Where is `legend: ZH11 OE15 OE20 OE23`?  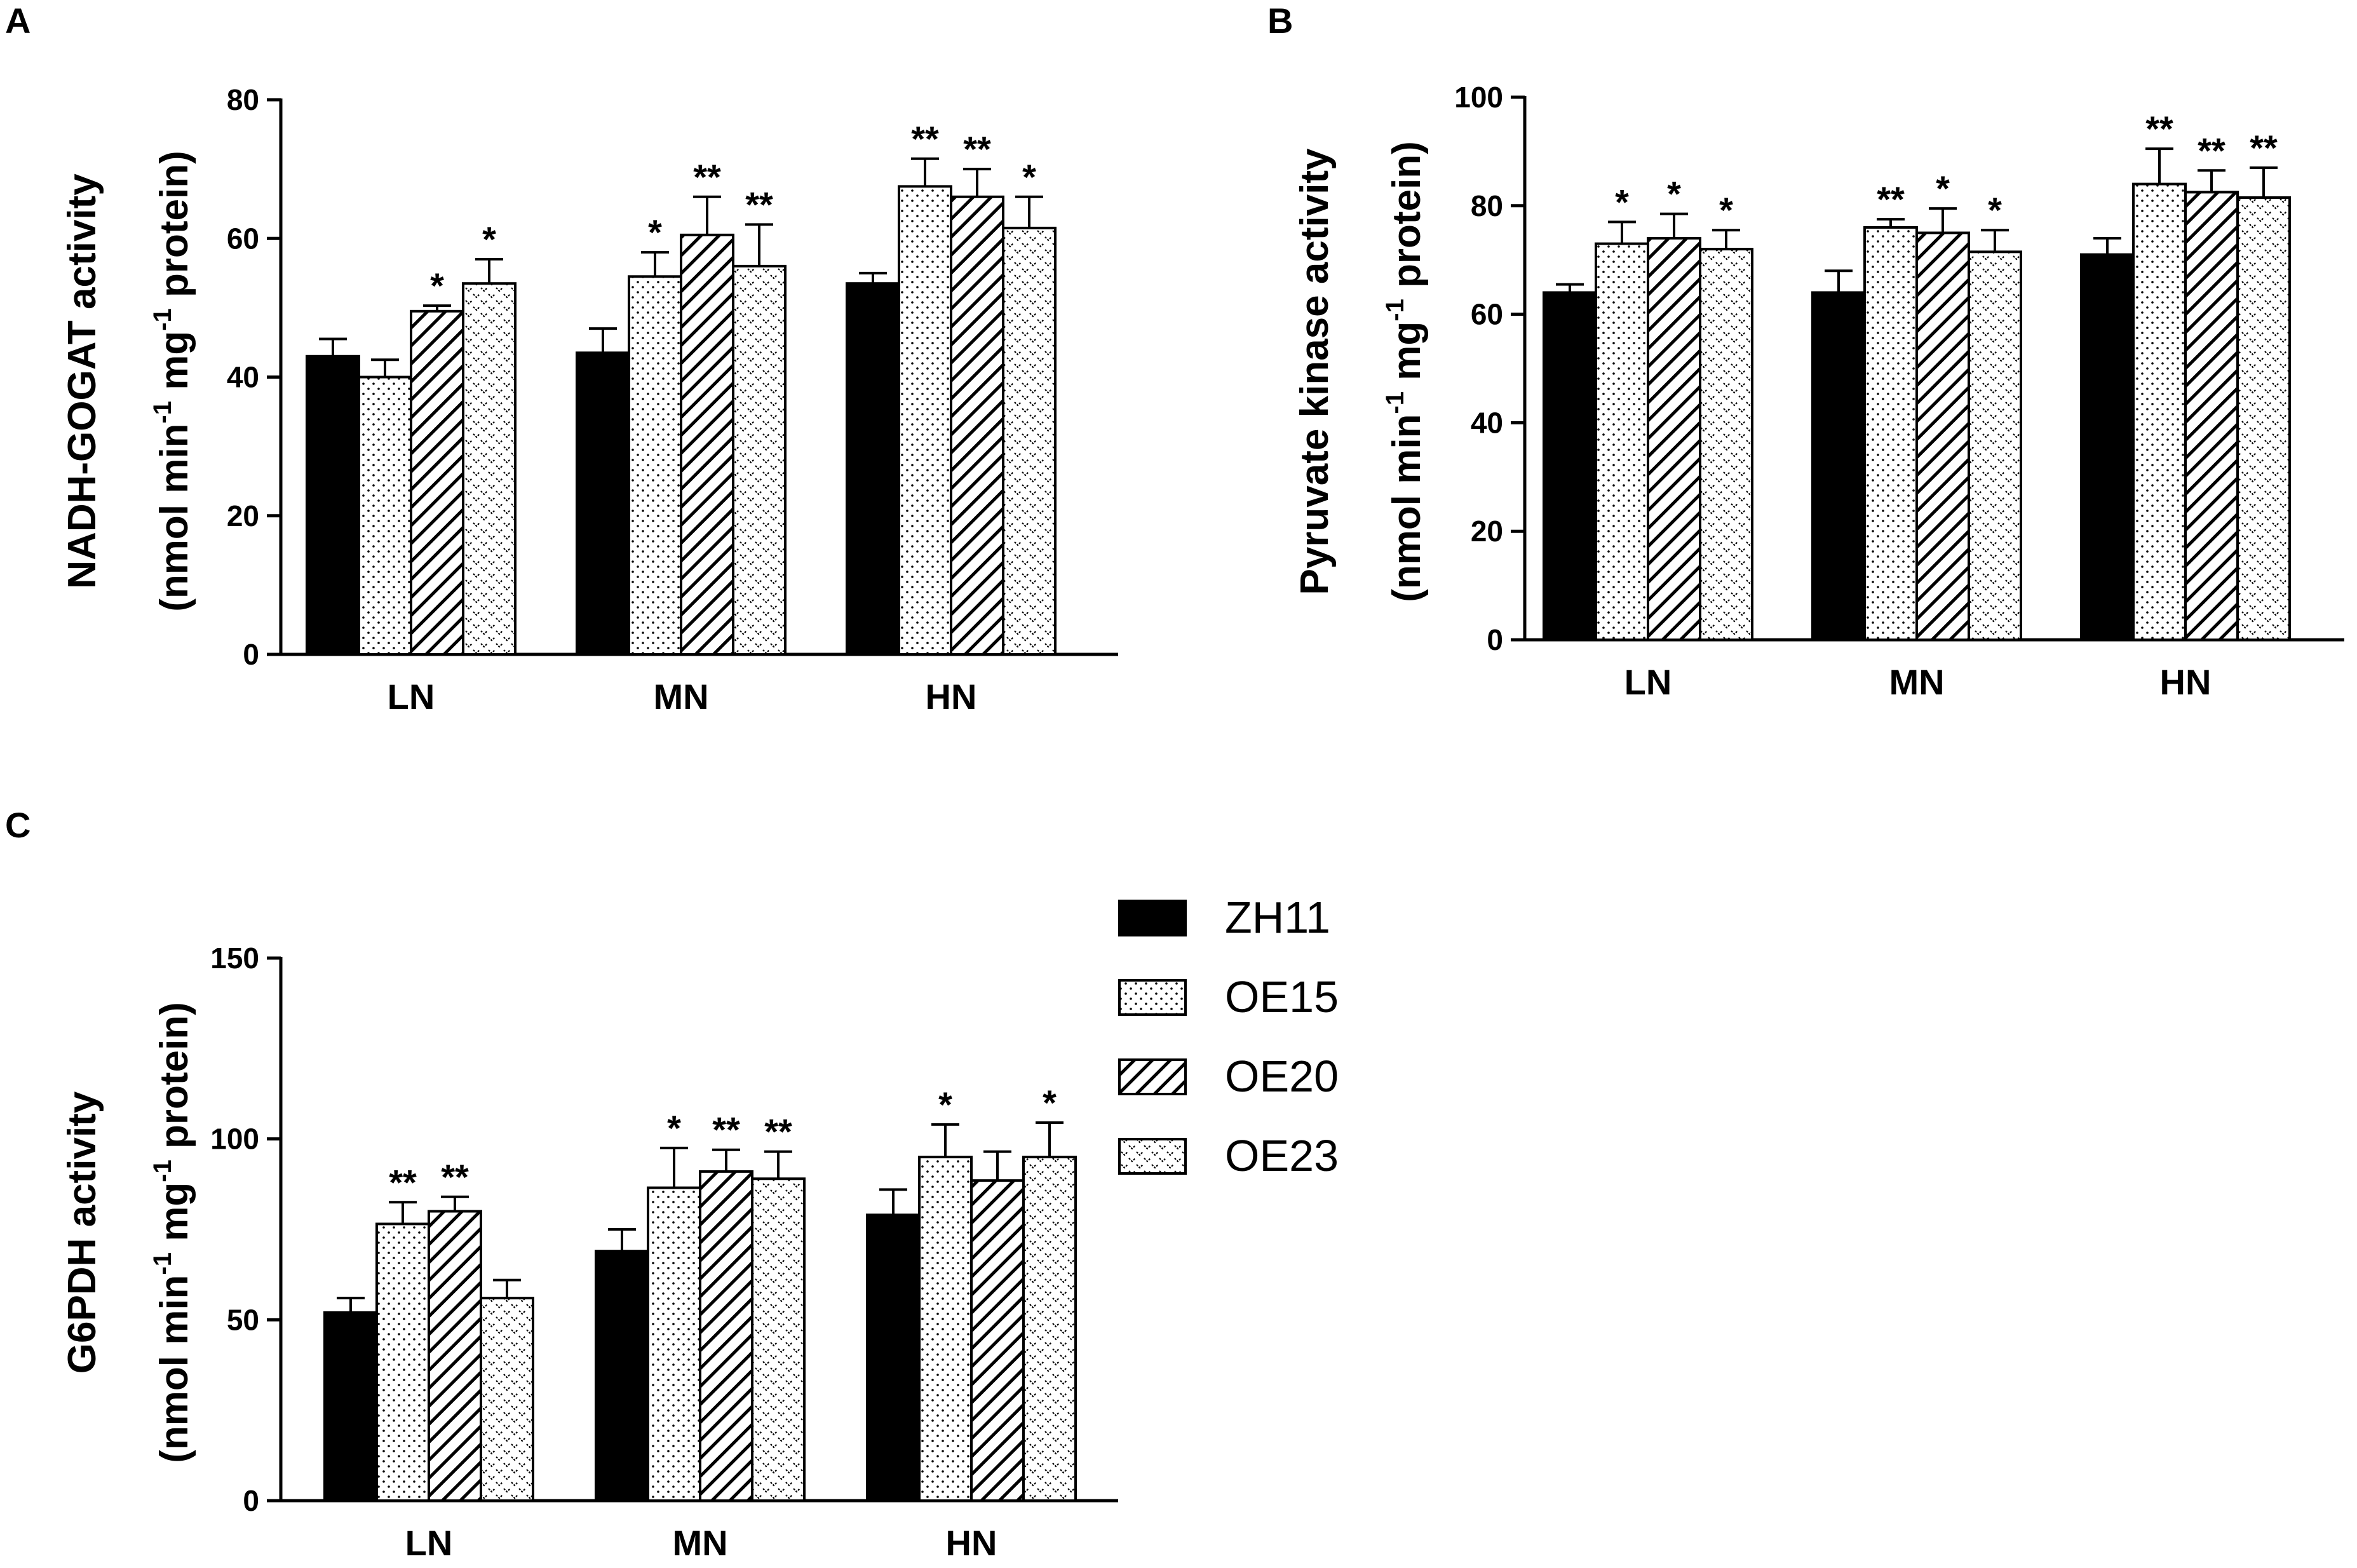
legend: ZH11 OE15 OE20 OE23 is located at coordinates (1228, 1036).